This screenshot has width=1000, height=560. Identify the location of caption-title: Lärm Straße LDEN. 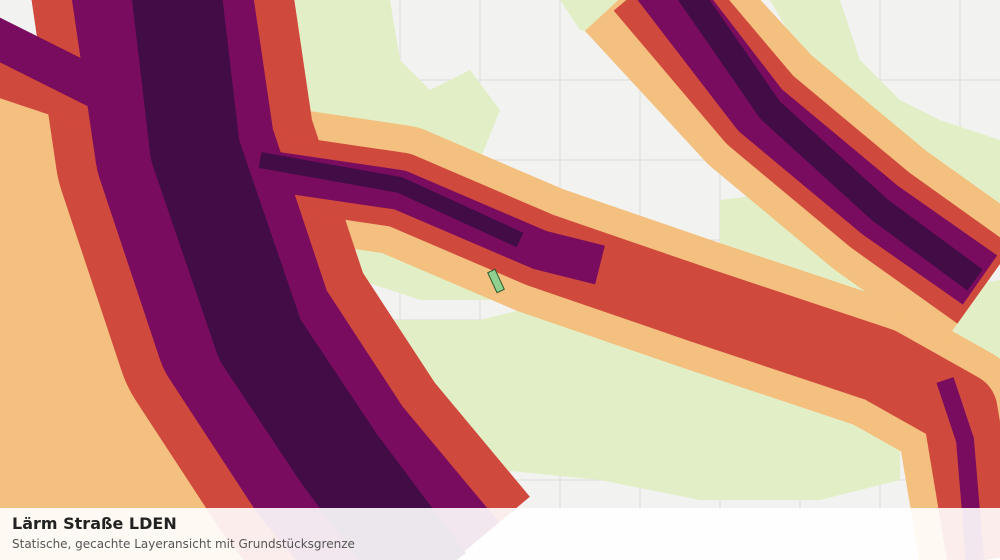
(94, 523).